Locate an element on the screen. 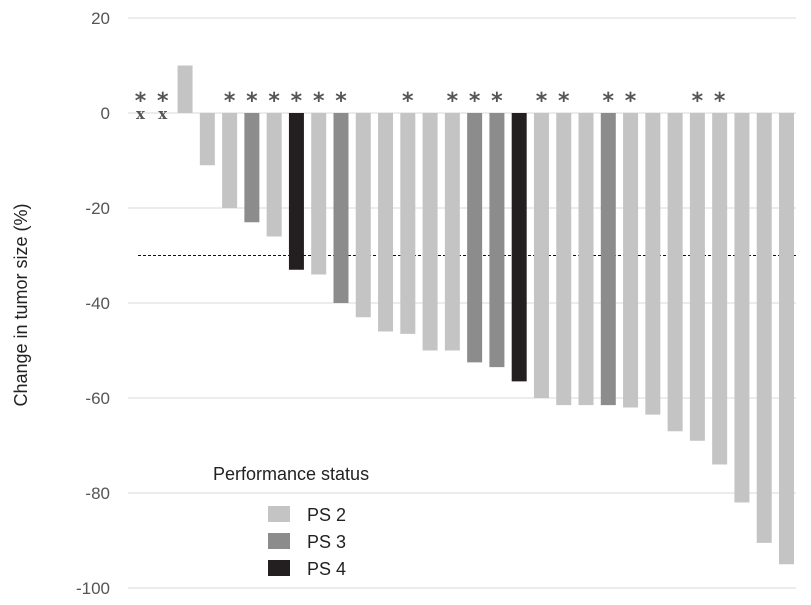  y-tick-label: 0 is located at coordinates (105, 113).